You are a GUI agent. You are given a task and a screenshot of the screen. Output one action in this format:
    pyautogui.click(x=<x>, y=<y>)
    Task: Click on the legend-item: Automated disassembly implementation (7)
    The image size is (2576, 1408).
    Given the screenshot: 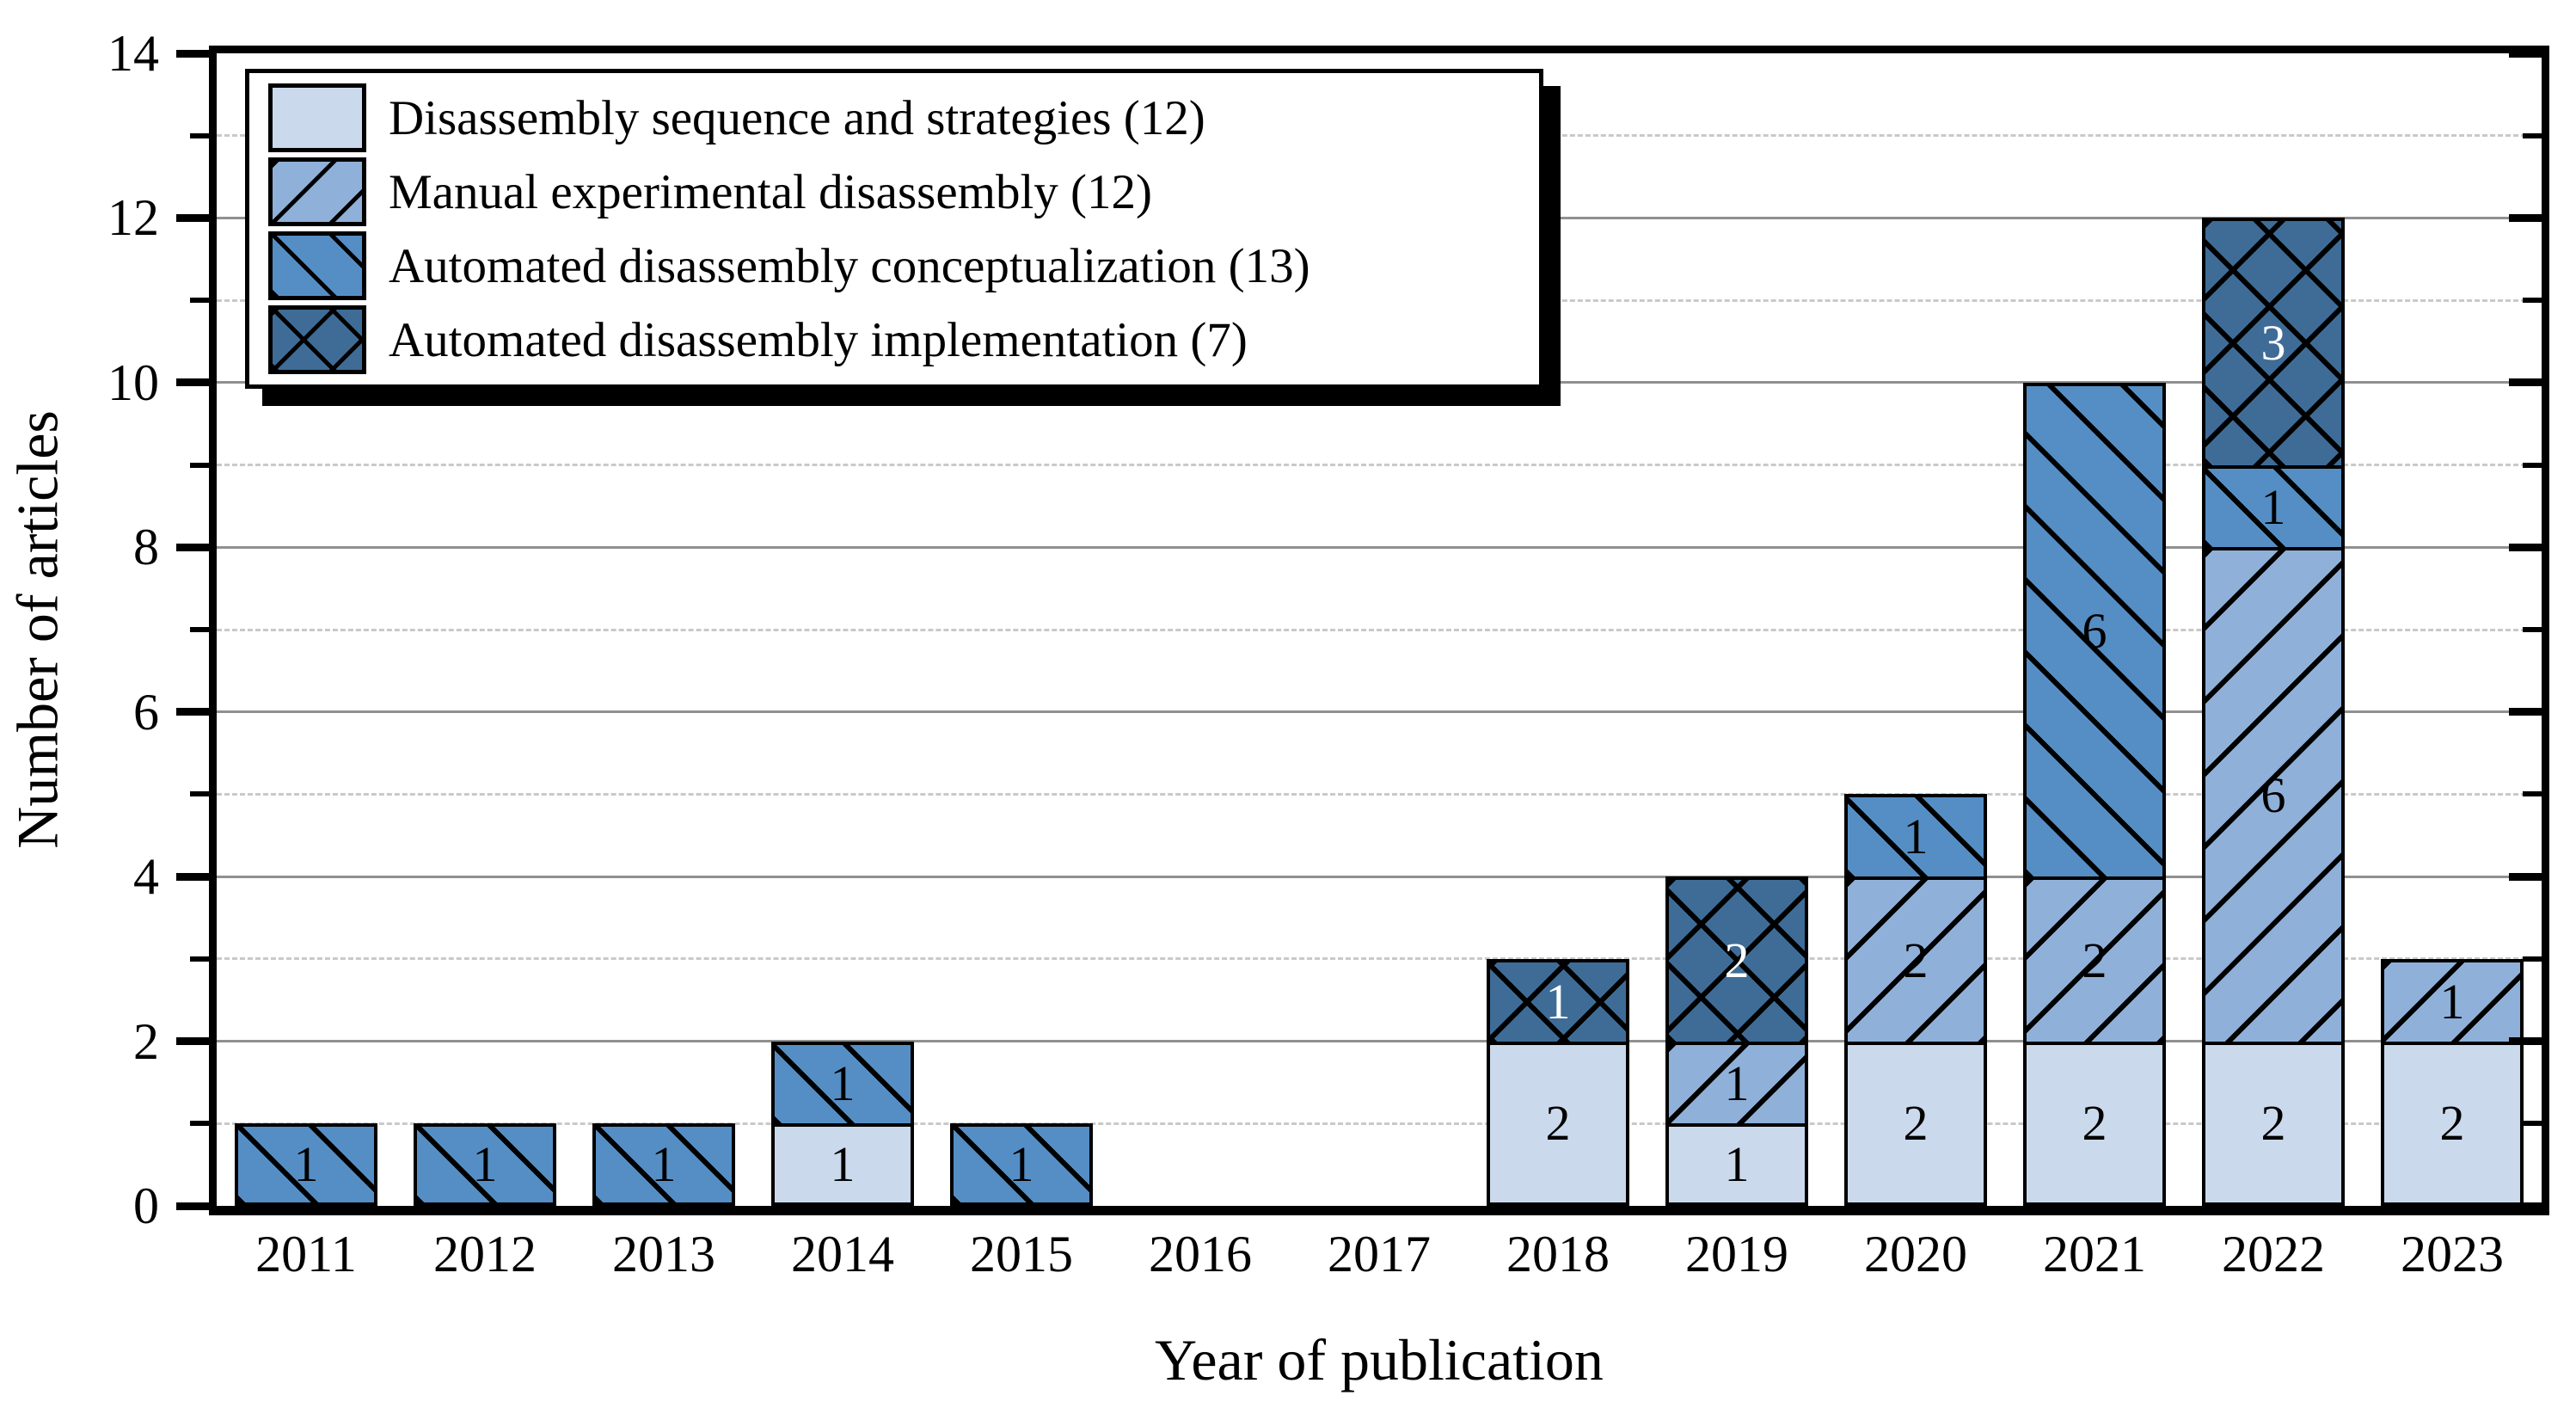 What is the action you would take?
    pyautogui.click(x=894, y=339)
    